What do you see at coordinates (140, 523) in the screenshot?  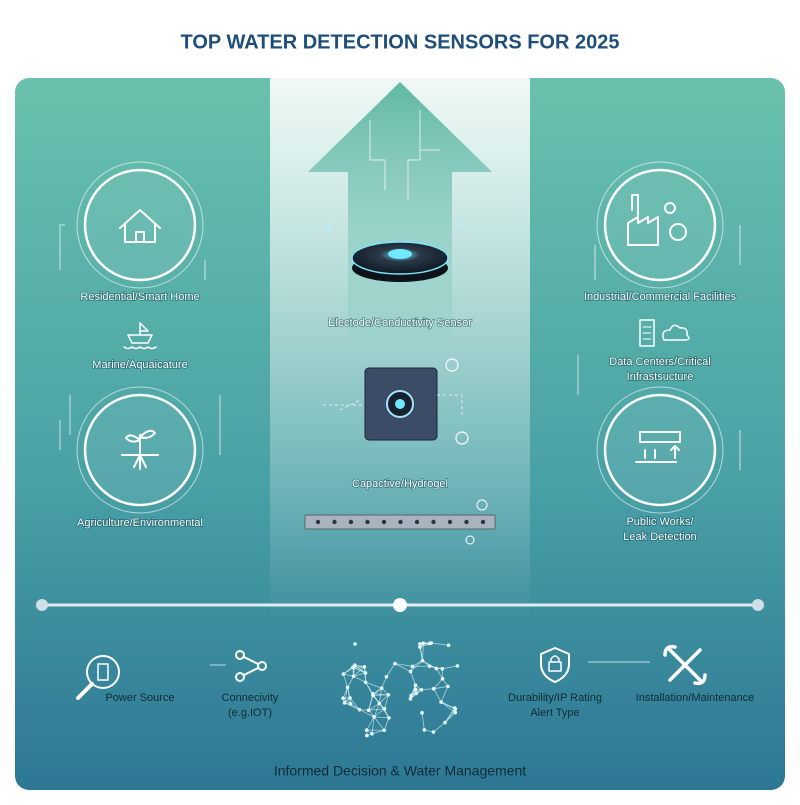 I see `label: Agriculture/Environmental` at bounding box center [140, 523].